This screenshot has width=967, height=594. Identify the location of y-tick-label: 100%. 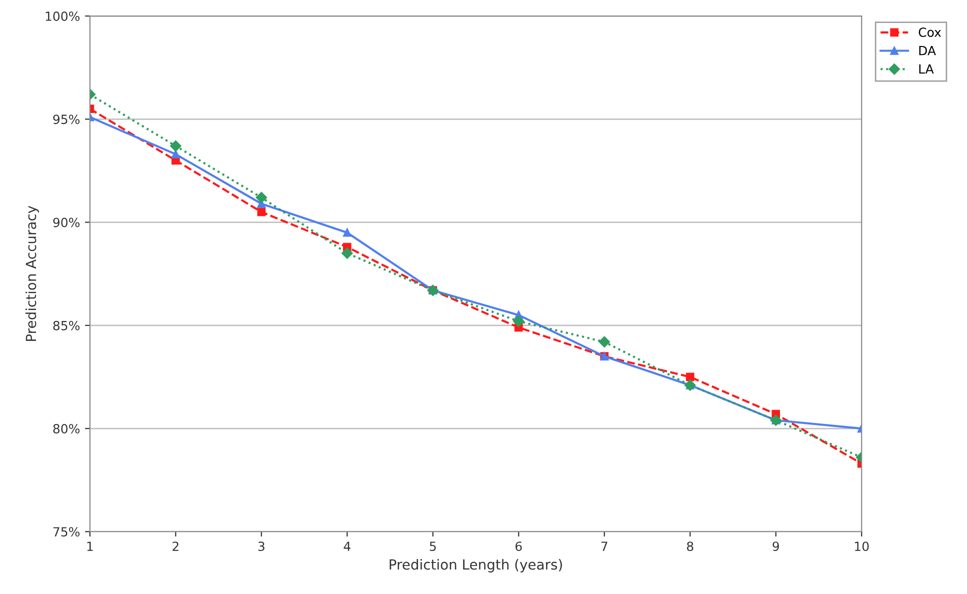
(63, 16).